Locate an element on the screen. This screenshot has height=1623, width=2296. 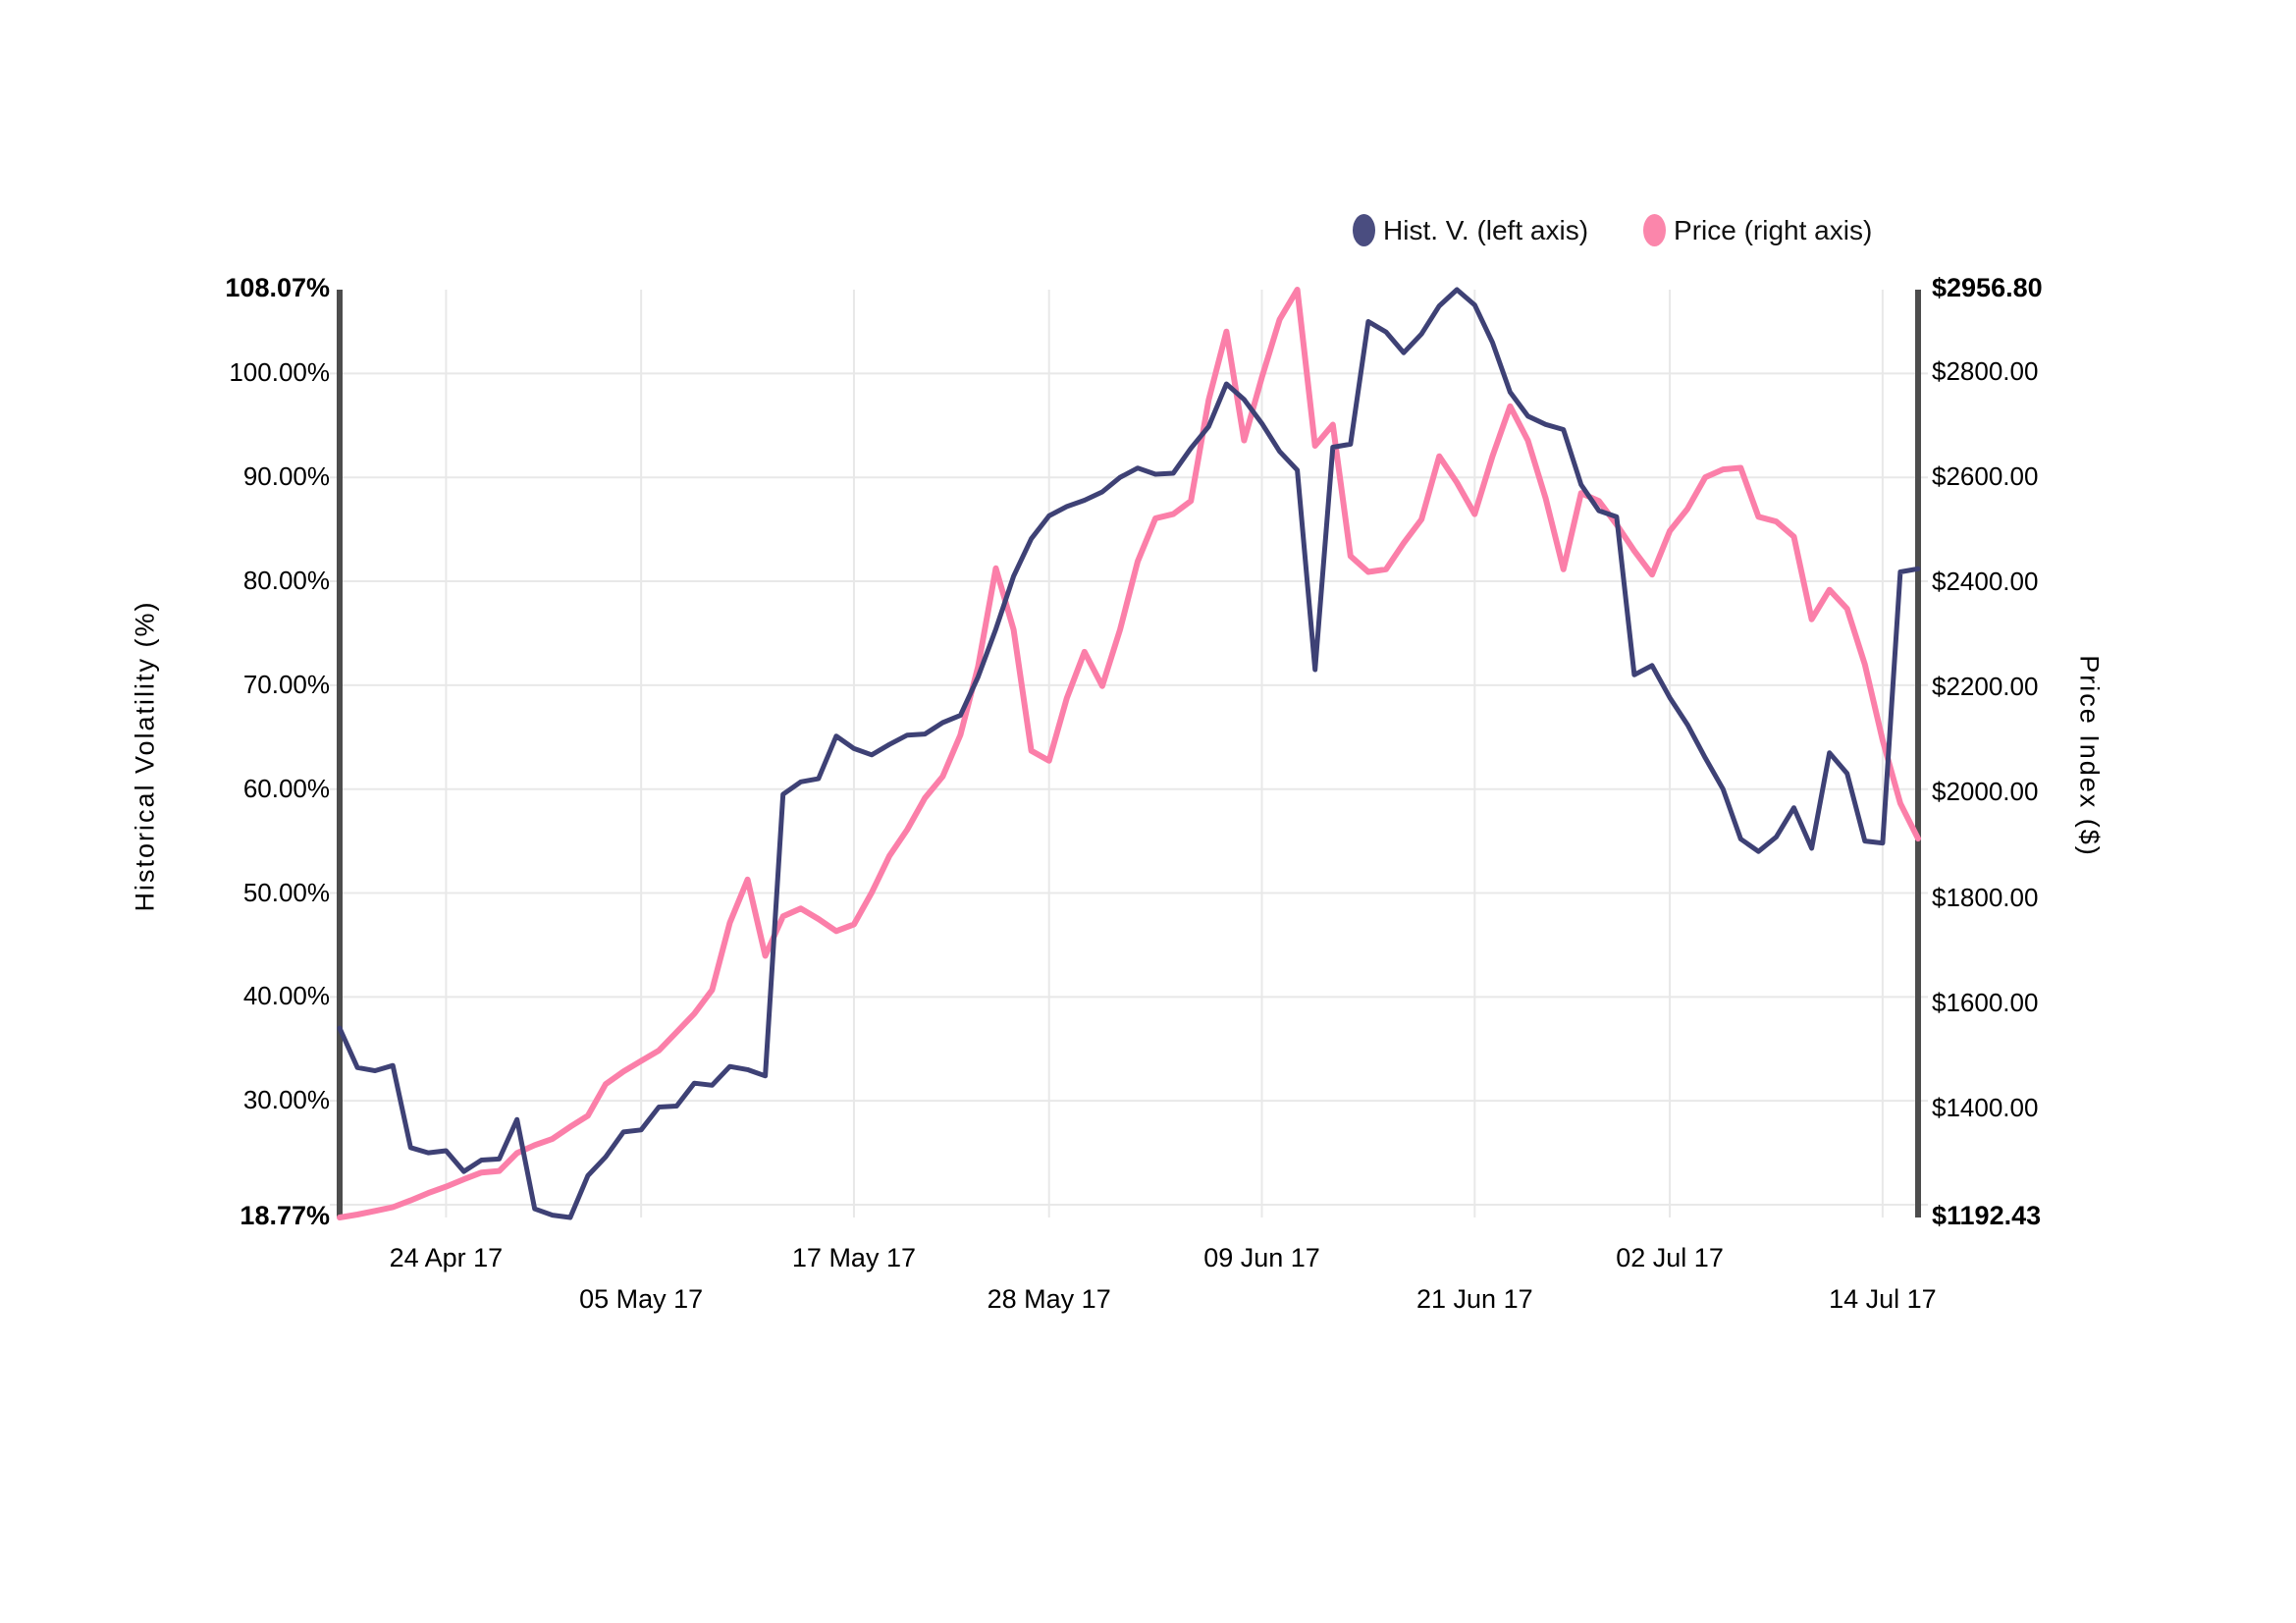
right-axis-spine is located at coordinates (1918, 753).